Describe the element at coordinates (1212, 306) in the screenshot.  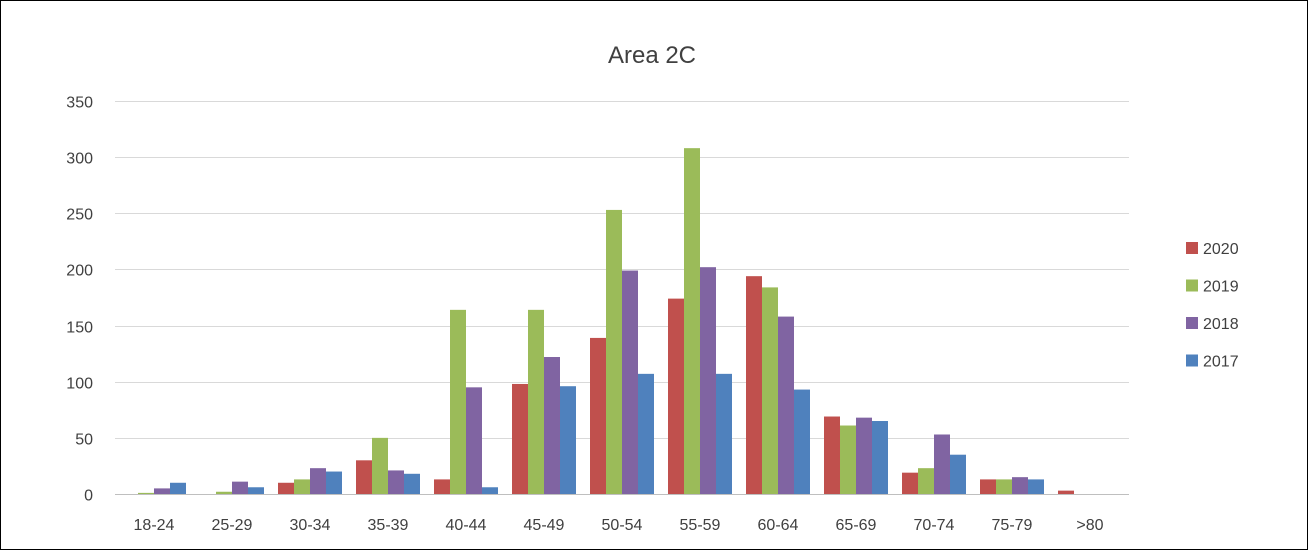
I see `legend: 2020 2019 2018 2017` at that location.